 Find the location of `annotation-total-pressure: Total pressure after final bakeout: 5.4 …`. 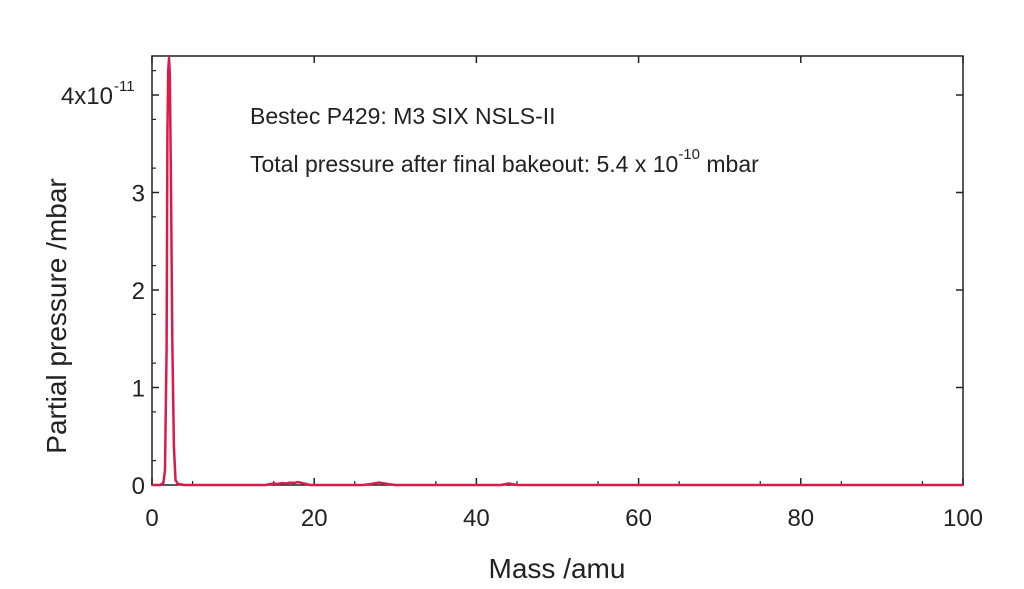

annotation-total-pressure: Total pressure after final bakeout: 5.4 … is located at coordinates (504, 161).